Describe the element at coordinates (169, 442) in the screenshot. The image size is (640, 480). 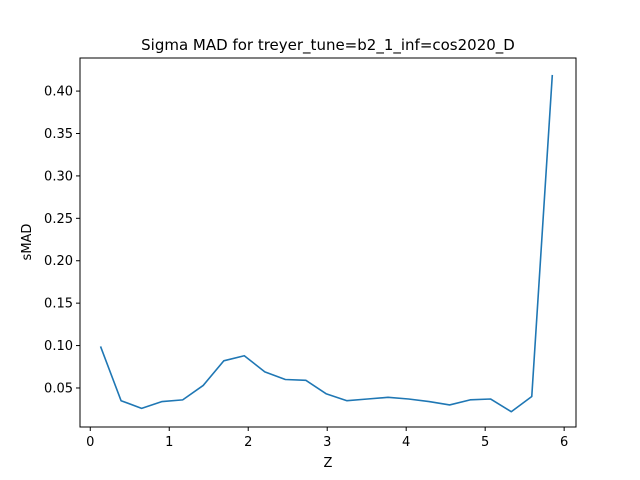
I see `x-tick-label: 1` at that location.